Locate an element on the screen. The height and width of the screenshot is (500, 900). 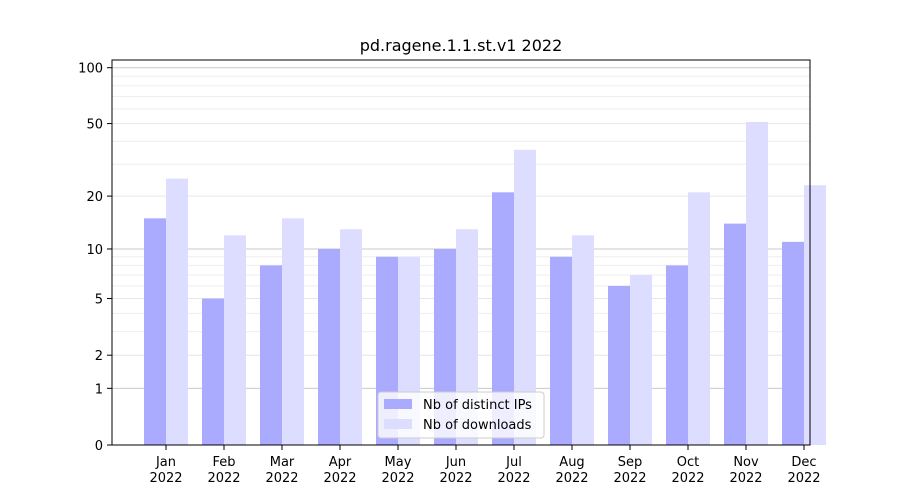
x-tick-label-month: Jul is located at coordinates (513, 462).